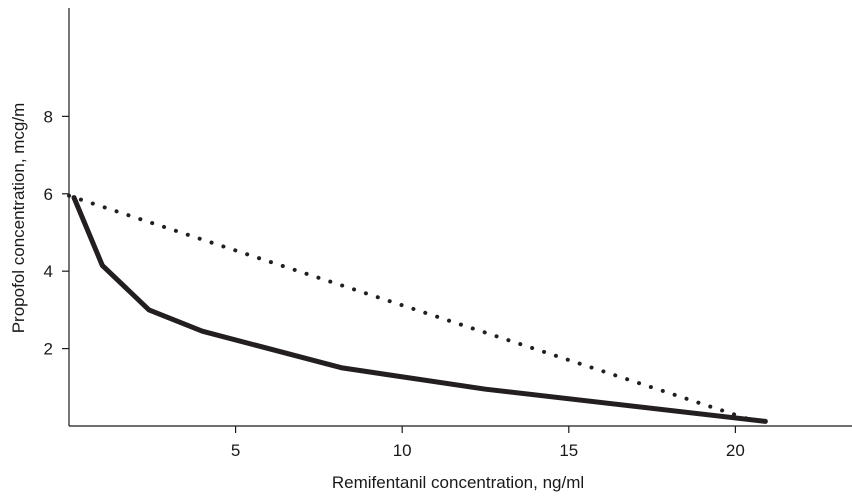 The height and width of the screenshot is (496, 852). I want to click on x-tick-label: 10, so click(402, 450).